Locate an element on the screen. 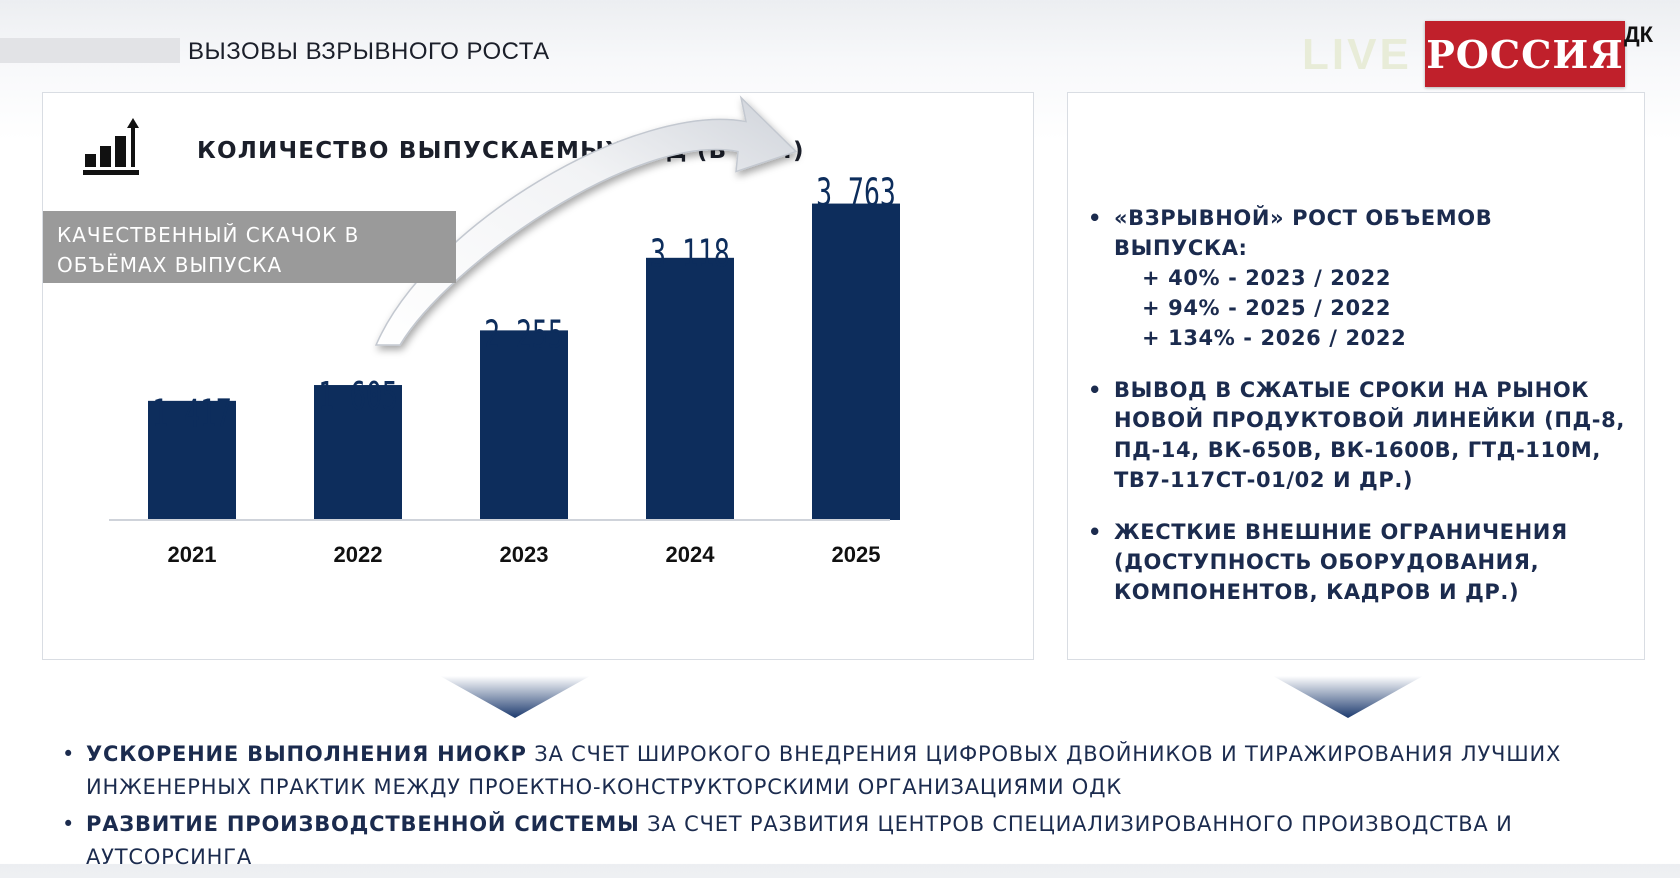  page-title: ВЫЗОВЫ ВЗРЫВНОГО РОСТА is located at coordinates (369, 51).